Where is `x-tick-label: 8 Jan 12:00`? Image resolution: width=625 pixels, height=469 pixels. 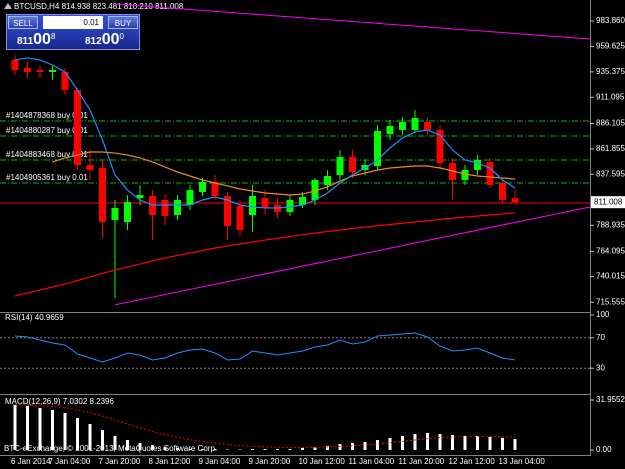
x-tick-label: 8 Jan 12:00 is located at coordinates (170, 461).